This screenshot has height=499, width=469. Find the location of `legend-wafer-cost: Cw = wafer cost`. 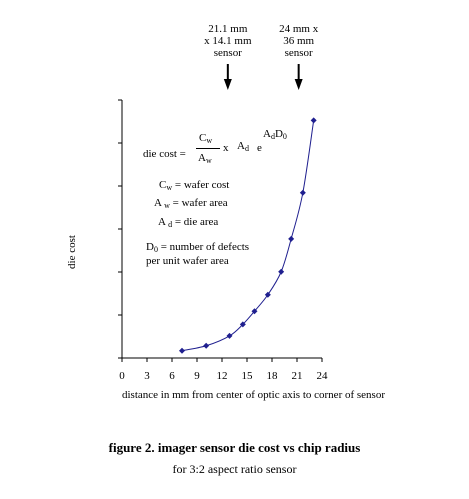

legend-wafer-cost: Cw = wafer cost is located at coordinates (194, 185).